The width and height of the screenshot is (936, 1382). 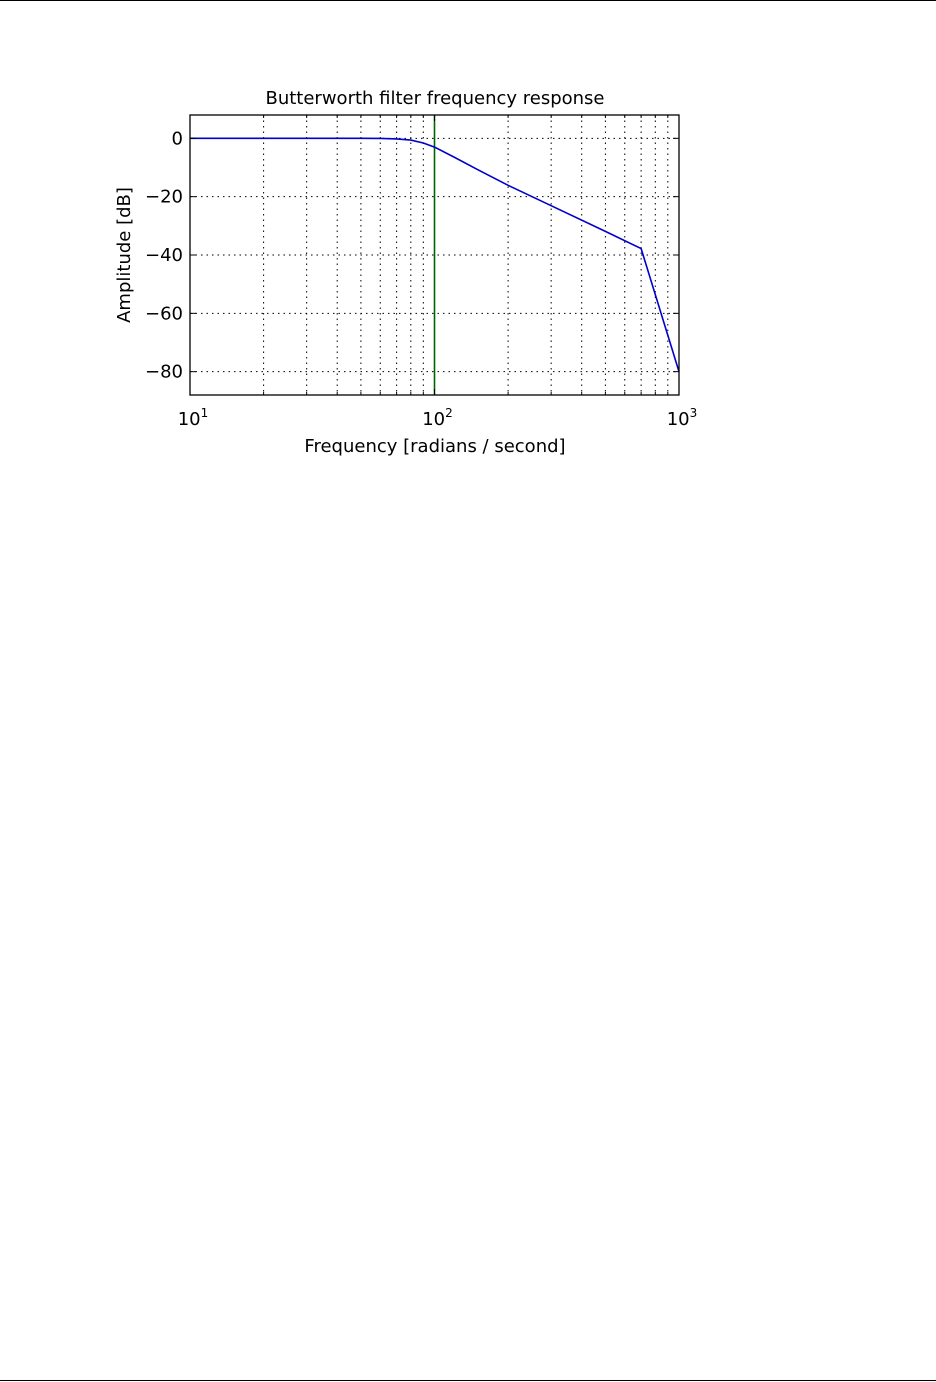 What do you see at coordinates (434, 446) in the screenshot?
I see `x-axis-label: Frequency [radians / second]` at bounding box center [434, 446].